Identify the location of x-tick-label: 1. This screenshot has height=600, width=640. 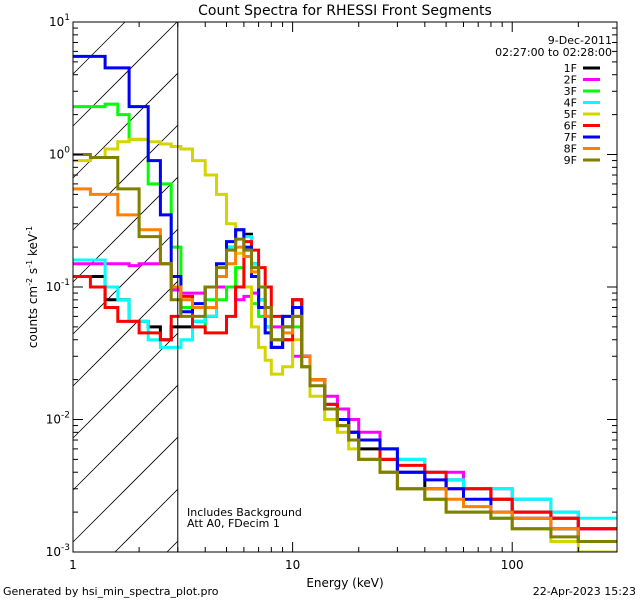
(73, 565).